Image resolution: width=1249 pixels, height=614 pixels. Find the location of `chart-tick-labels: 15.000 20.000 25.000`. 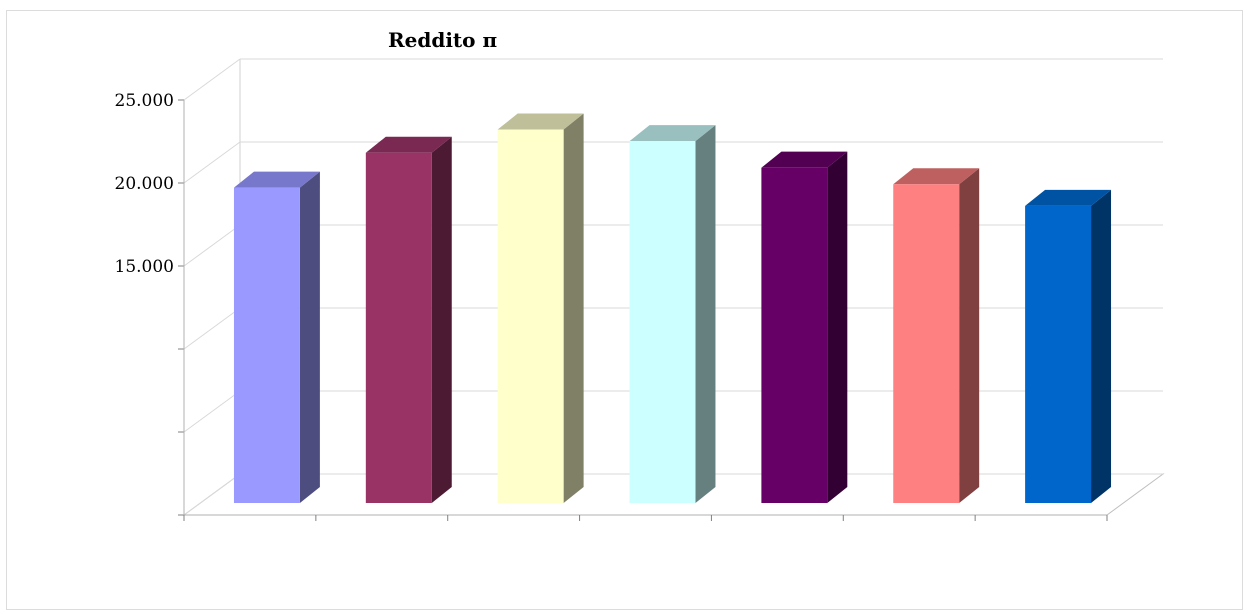

chart-tick-labels: 15.000 20.000 25.000 is located at coordinates (144, 184).